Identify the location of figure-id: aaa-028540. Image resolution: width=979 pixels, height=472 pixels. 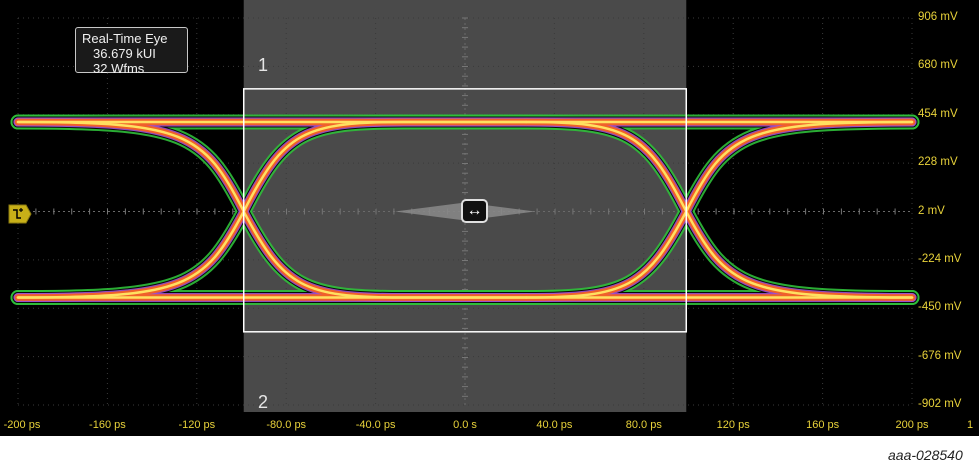
(925, 455).